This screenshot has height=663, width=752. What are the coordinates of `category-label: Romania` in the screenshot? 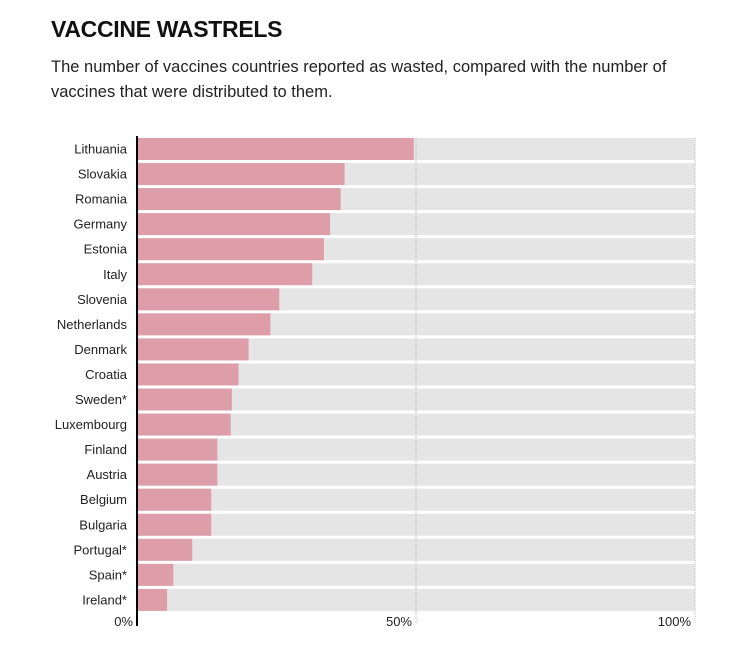 It's located at (101, 199).